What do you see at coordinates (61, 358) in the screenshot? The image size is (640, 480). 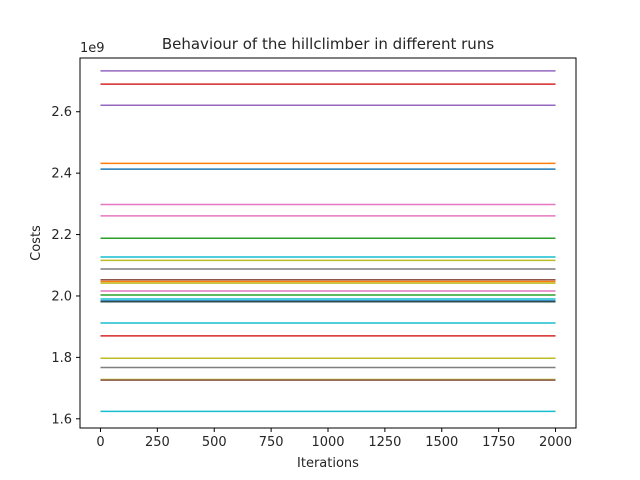 I see `y-tick-label: 1.8` at bounding box center [61, 358].